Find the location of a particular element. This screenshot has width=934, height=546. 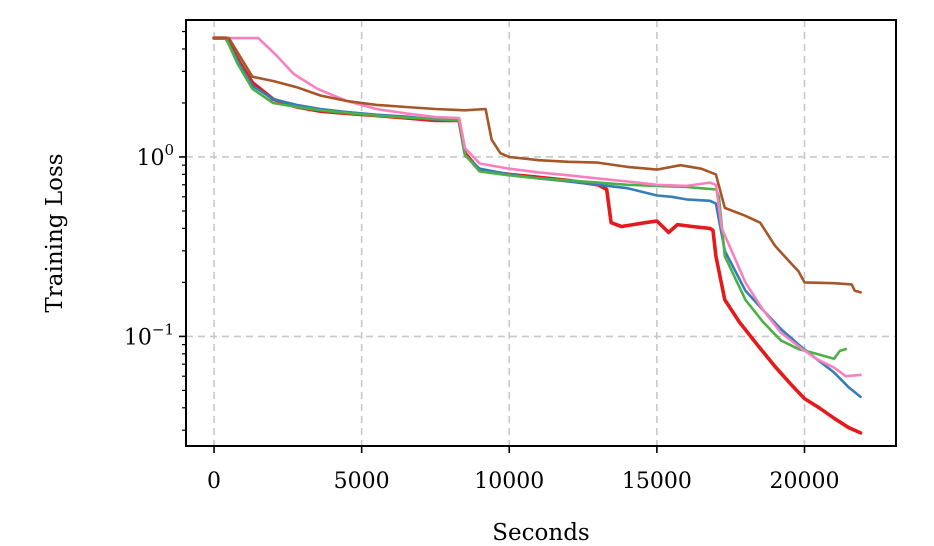

y-axis-label: Training Loss is located at coordinates (55, 232).